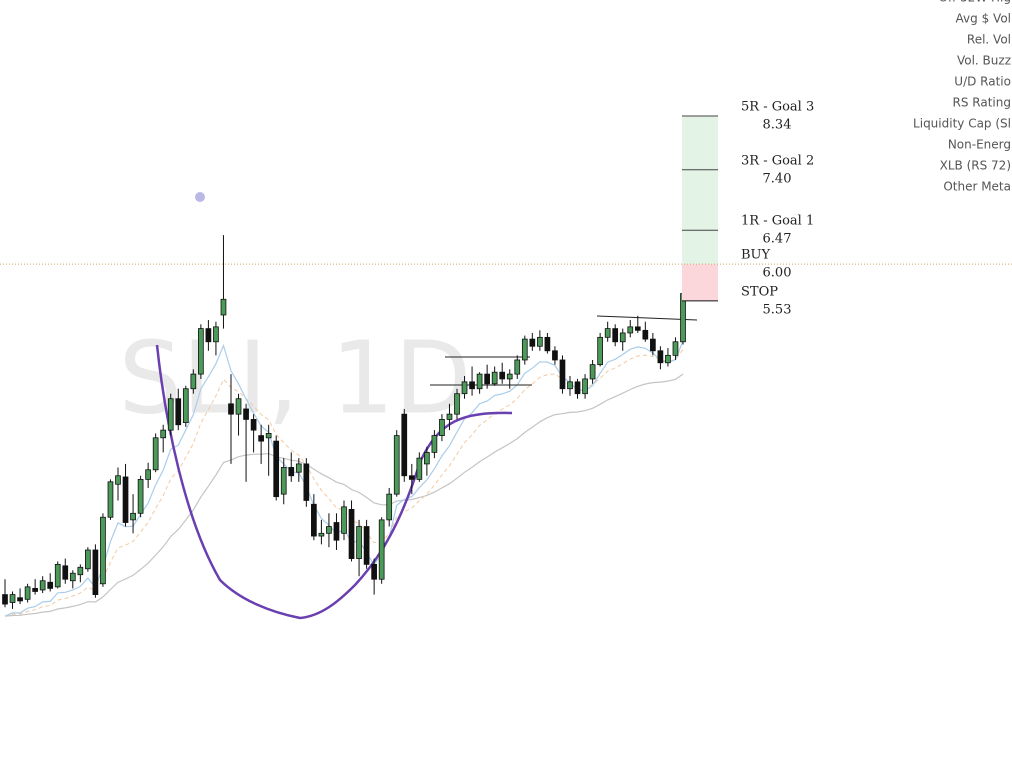  What do you see at coordinates (777, 124) in the screenshot?
I see `level-value: 8.34` at bounding box center [777, 124].